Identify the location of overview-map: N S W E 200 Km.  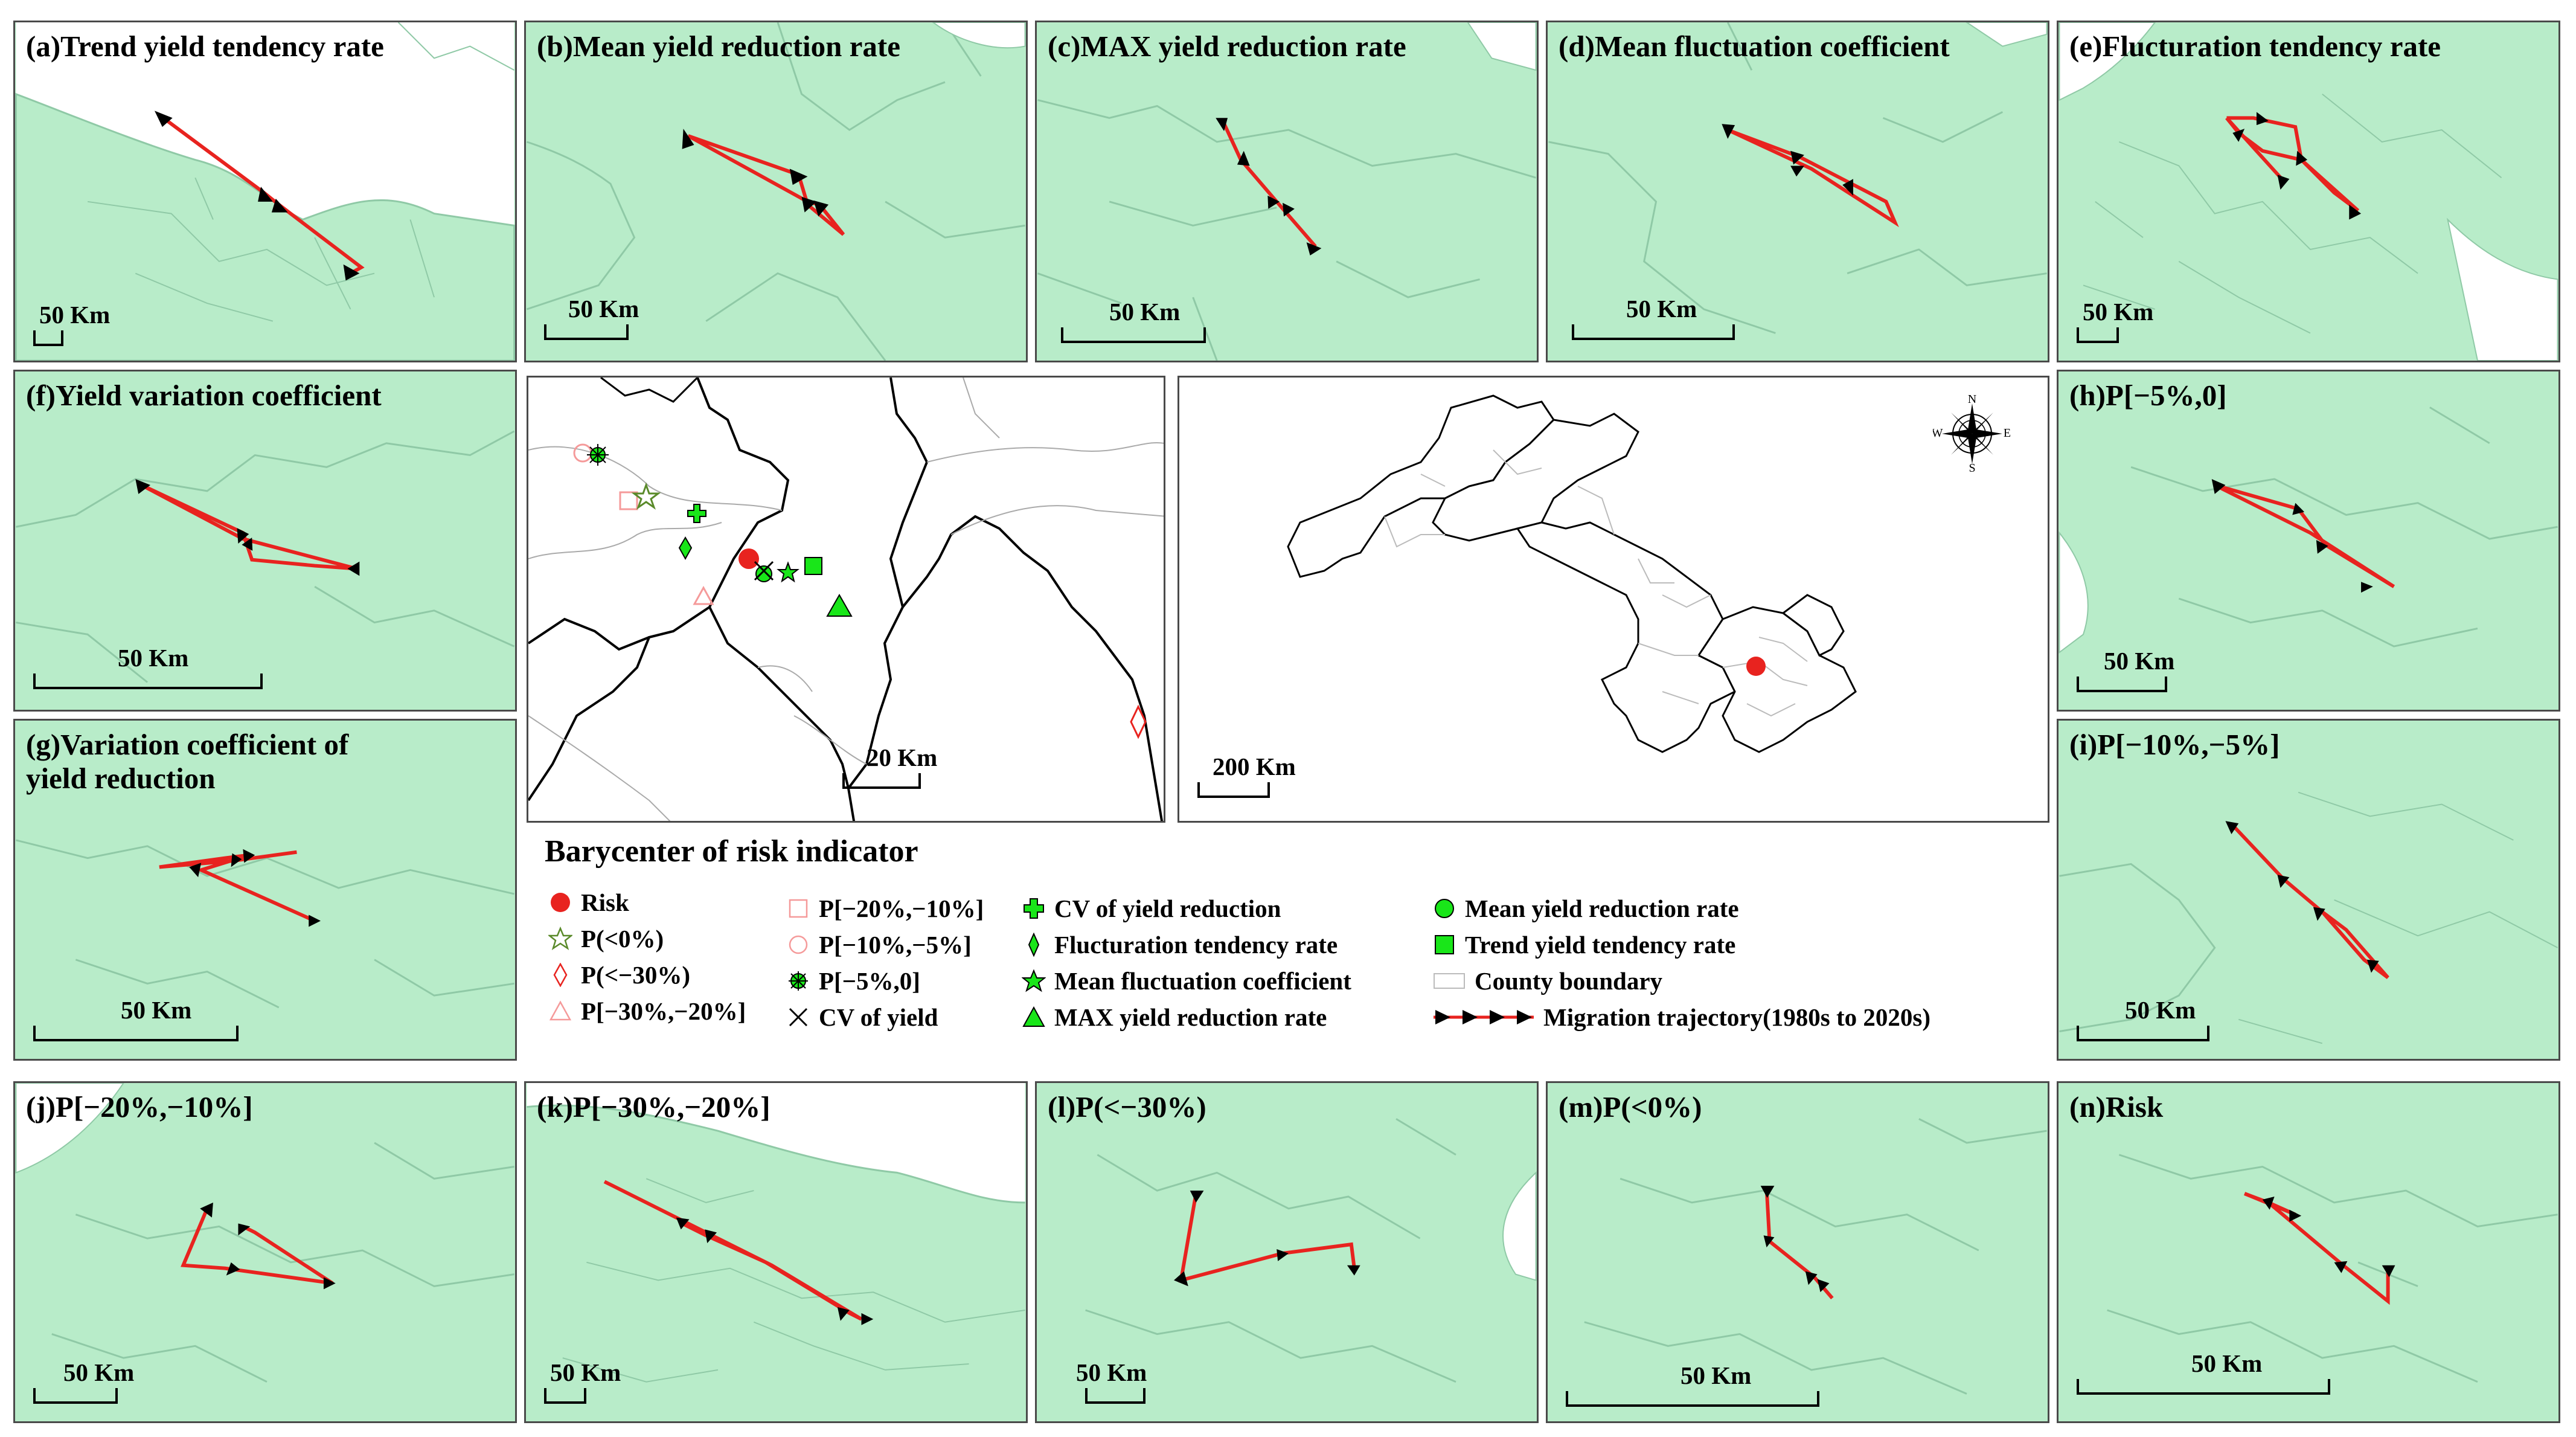
(1613, 600).